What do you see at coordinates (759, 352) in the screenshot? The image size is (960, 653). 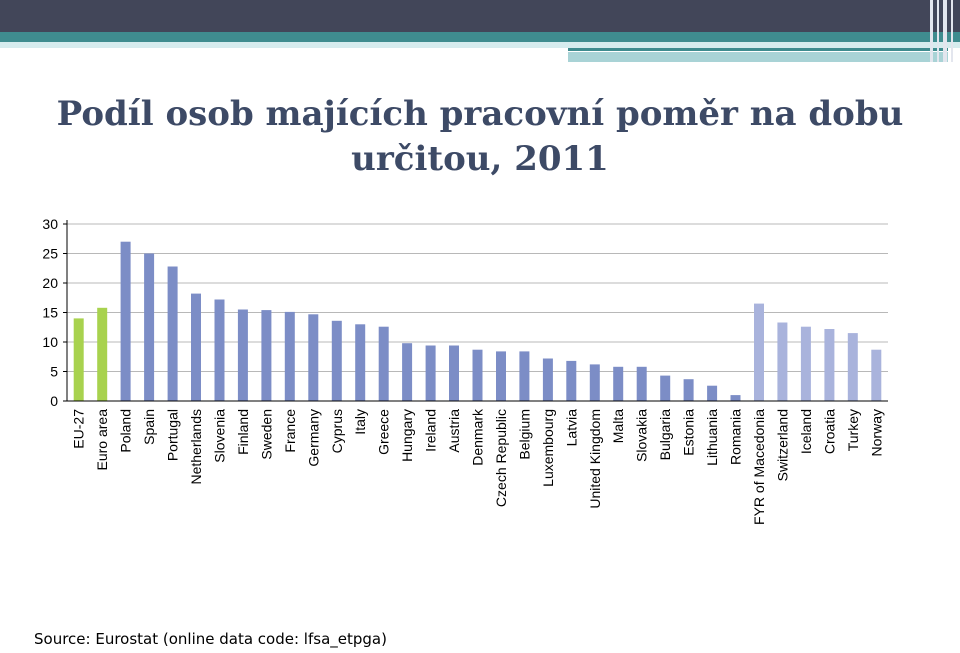 I see `bar-fyr-of-macedonia` at bounding box center [759, 352].